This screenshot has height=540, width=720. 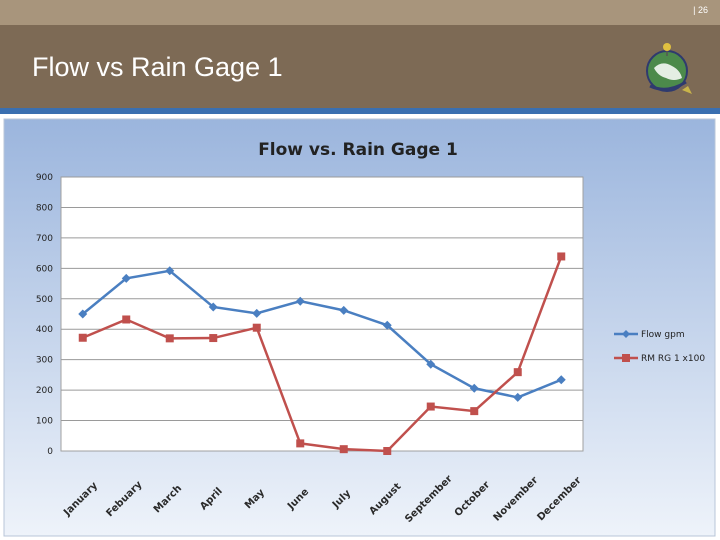 I want to click on chart-title: Flow vs. Rain Gage 1, so click(x=358, y=150).